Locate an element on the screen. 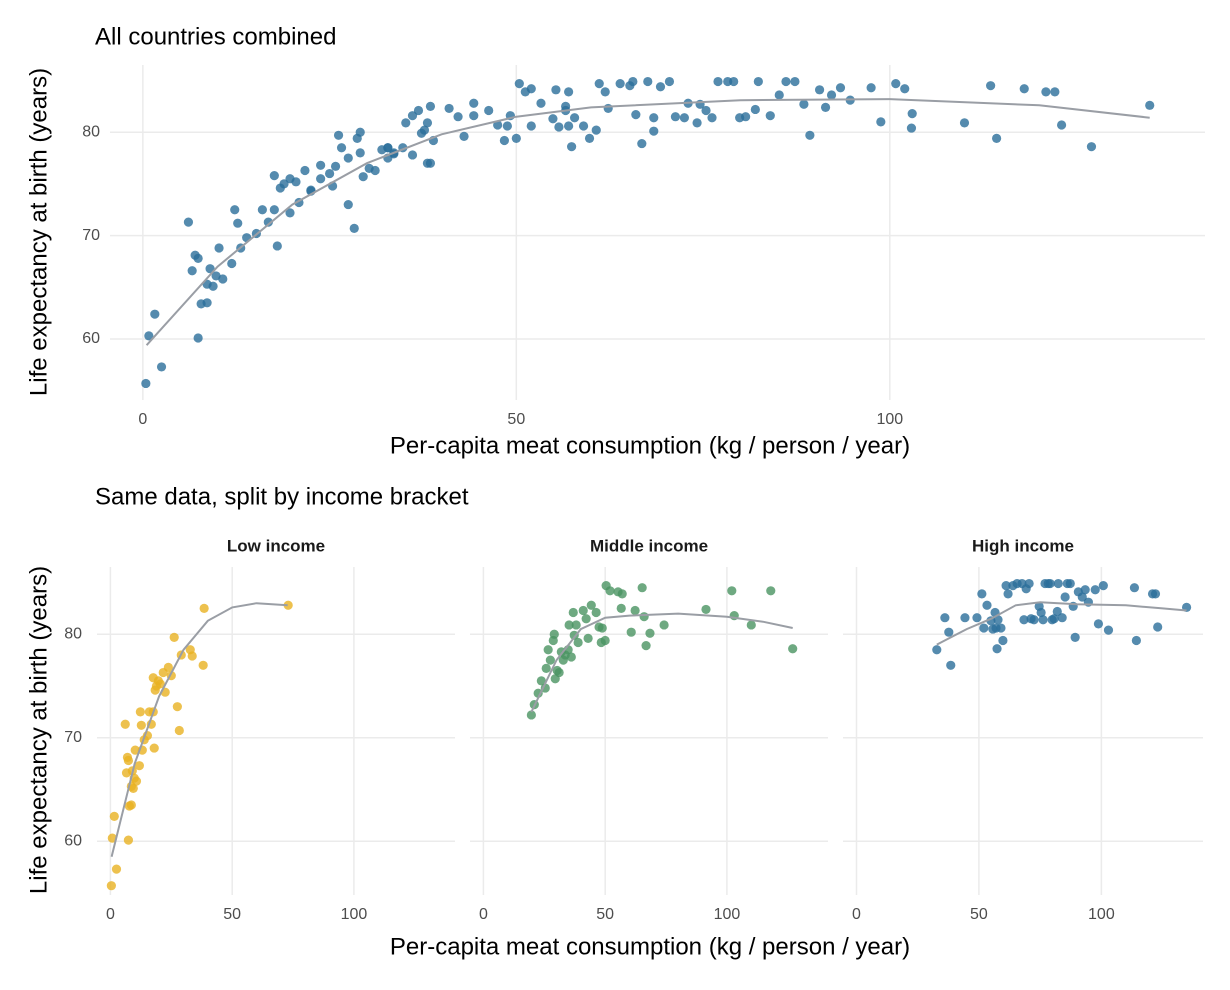 The image size is (1230, 990). strip-label: Low income is located at coordinates (276, 545).